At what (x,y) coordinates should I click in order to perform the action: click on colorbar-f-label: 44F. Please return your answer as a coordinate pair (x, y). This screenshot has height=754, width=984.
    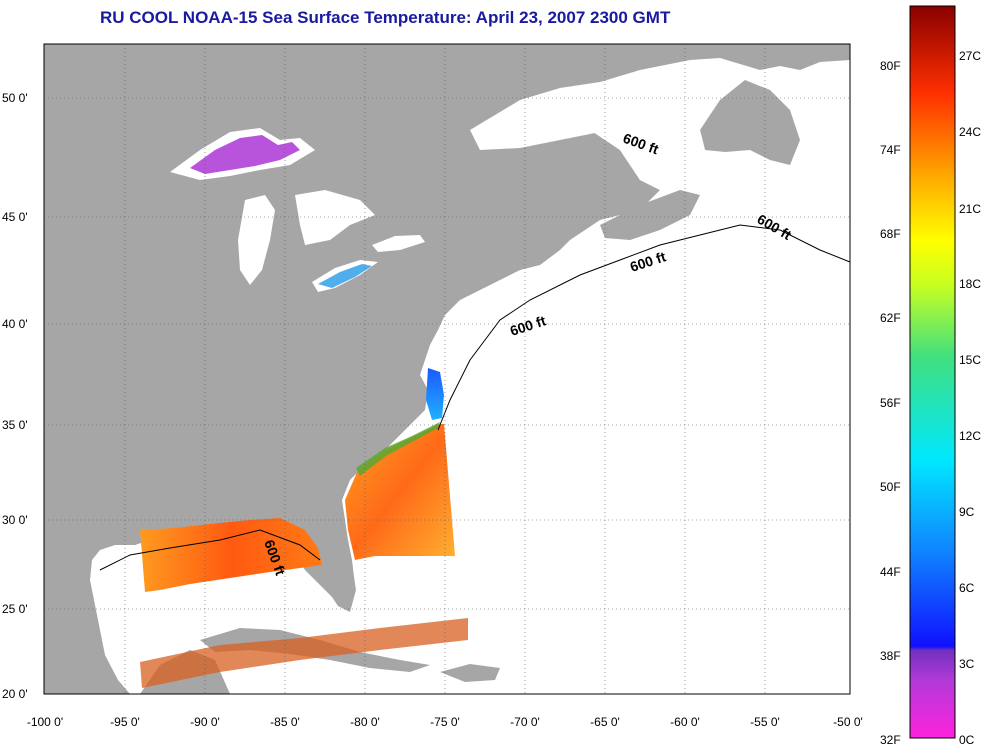
    Looking at the image, I should click on (890, 572).